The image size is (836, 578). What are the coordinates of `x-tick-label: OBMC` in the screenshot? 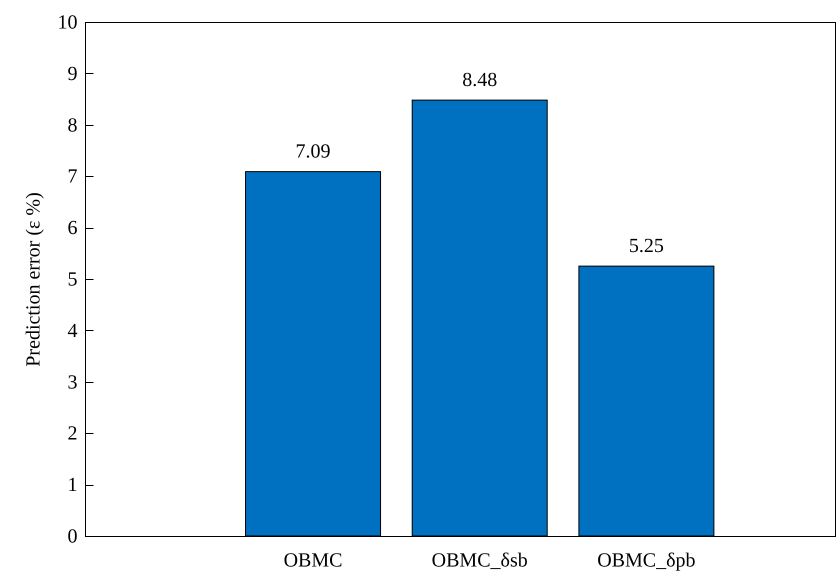 It's located at (313, 561).